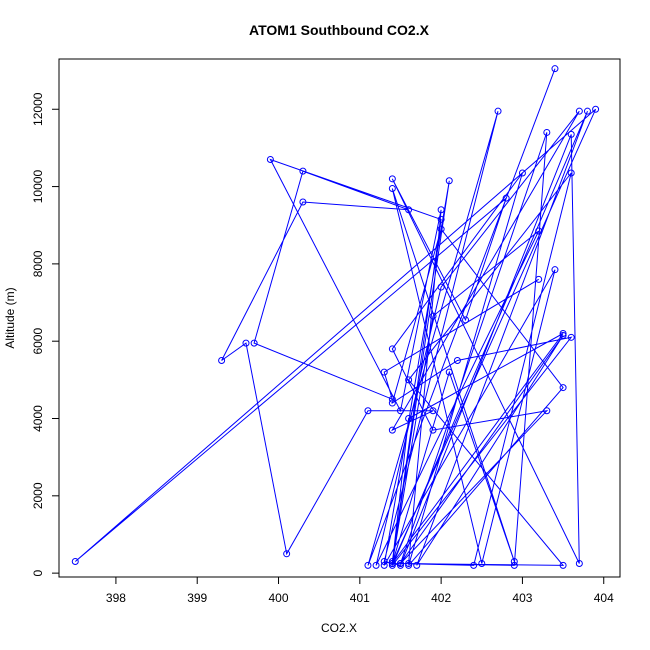  I want to click on chart-title: ATOM1 Southbound CO2.X, so click(339, 30).